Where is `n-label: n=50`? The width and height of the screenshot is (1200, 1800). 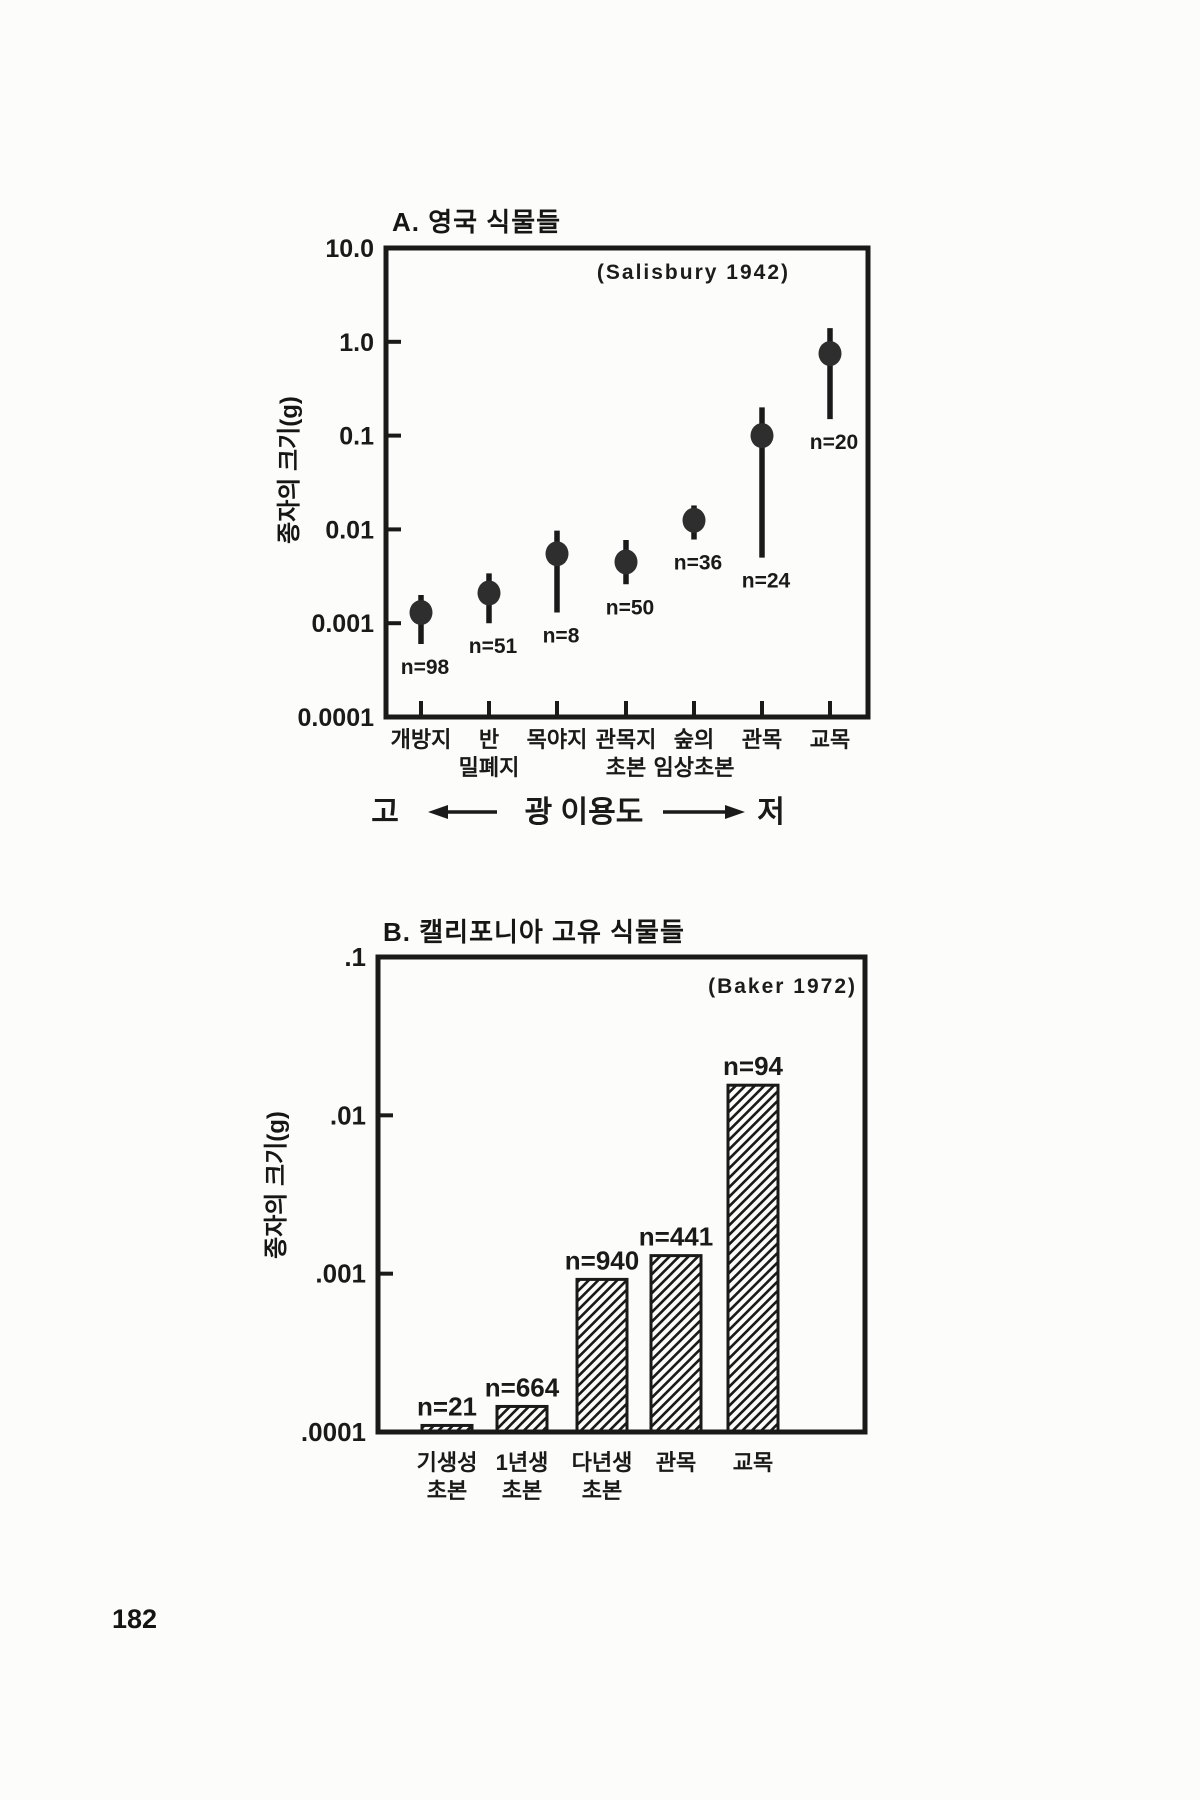 n-label: n=50 is located at coordinates (630, 607).